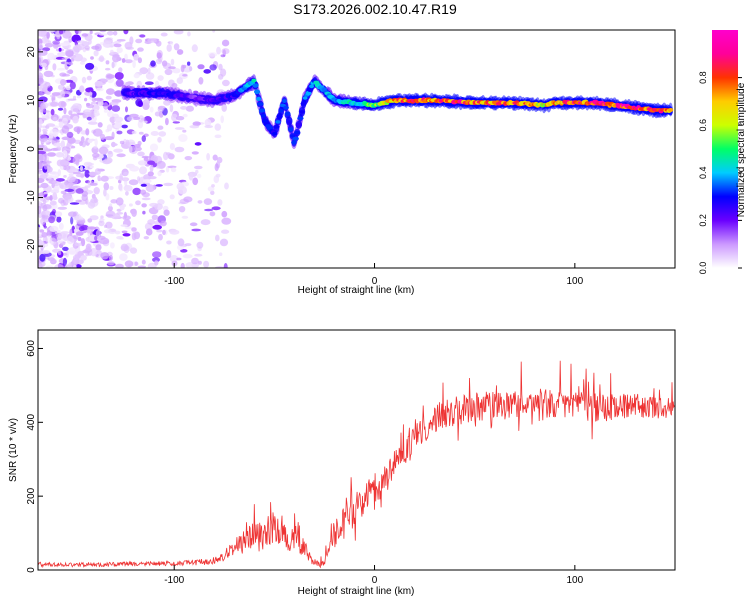 This screenshot has height=600, width=750. What do you see at coordinates (31, 245) in the screenshot?
I see `y-tick-label: -20` at bounding box center [31, 245].